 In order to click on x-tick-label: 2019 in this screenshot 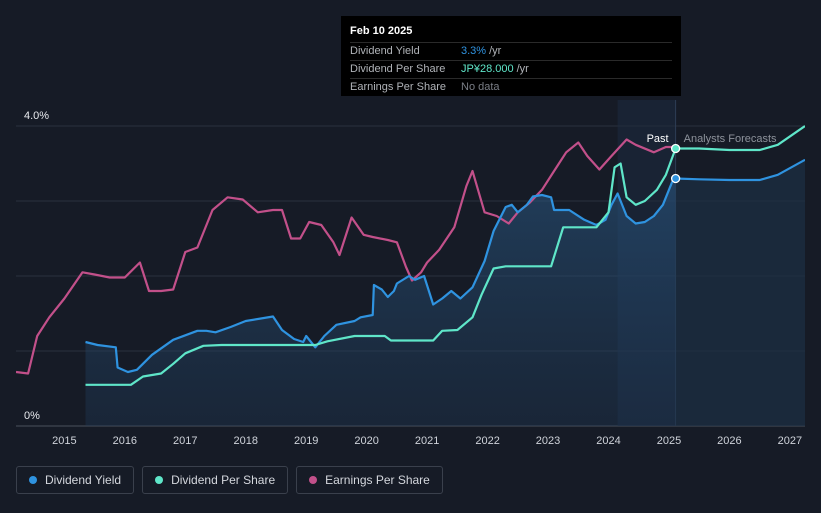, I will do `click(306, 441)`.